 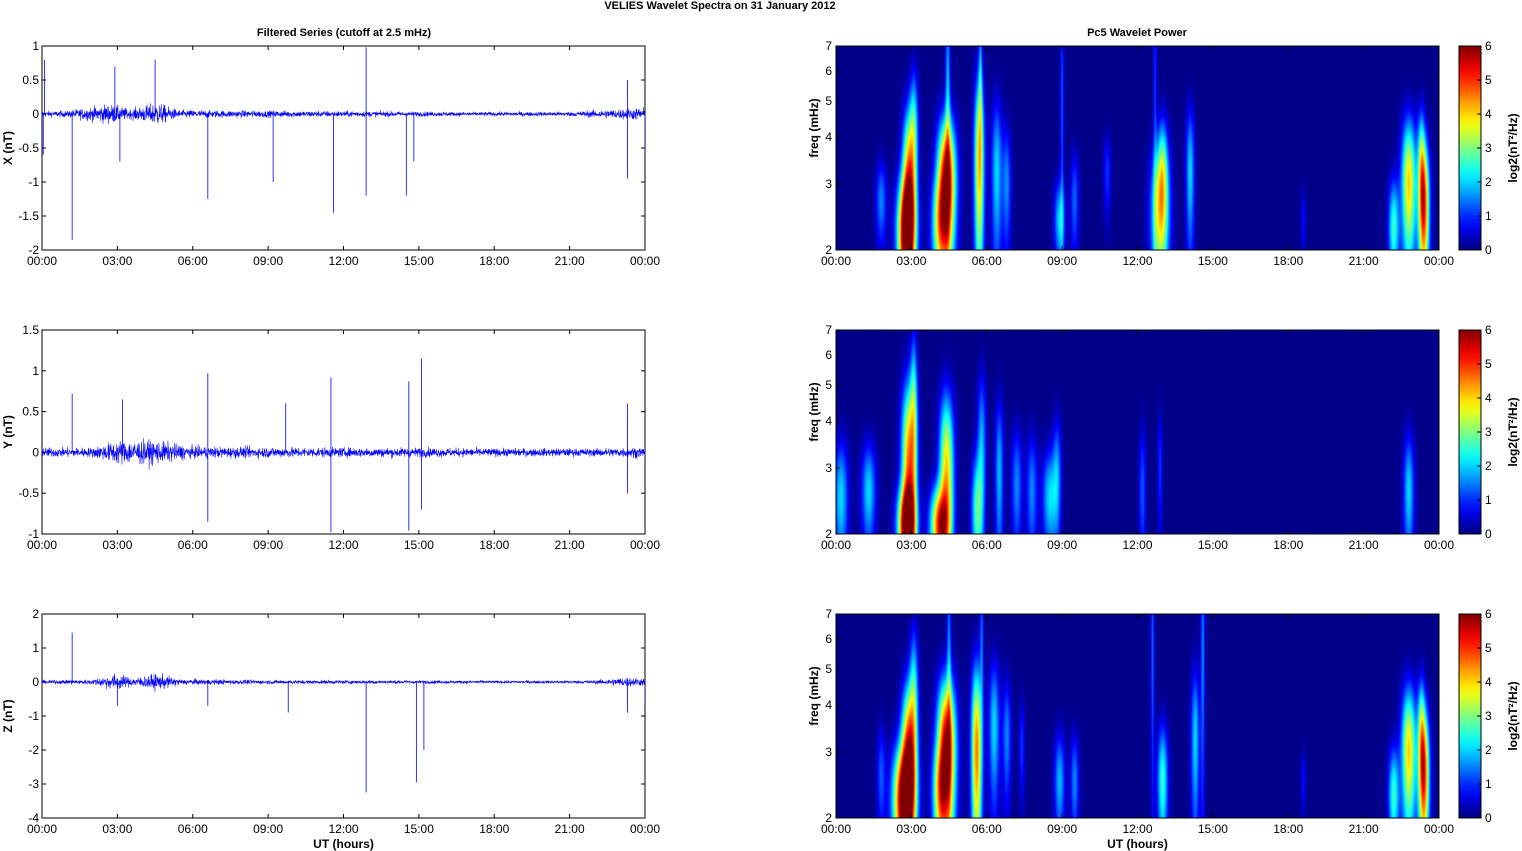 What do you see at coordinates (8, 432) in the screenshot?
I see `timeseries-ylabel: Y (nT)` at bounding box center [8, 432].